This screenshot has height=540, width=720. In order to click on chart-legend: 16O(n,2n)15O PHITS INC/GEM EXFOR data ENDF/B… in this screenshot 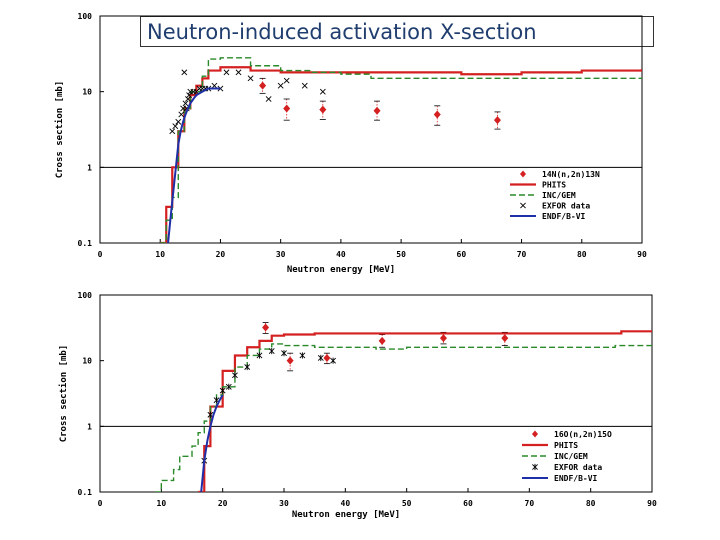, I will do `click(567, 456)`.